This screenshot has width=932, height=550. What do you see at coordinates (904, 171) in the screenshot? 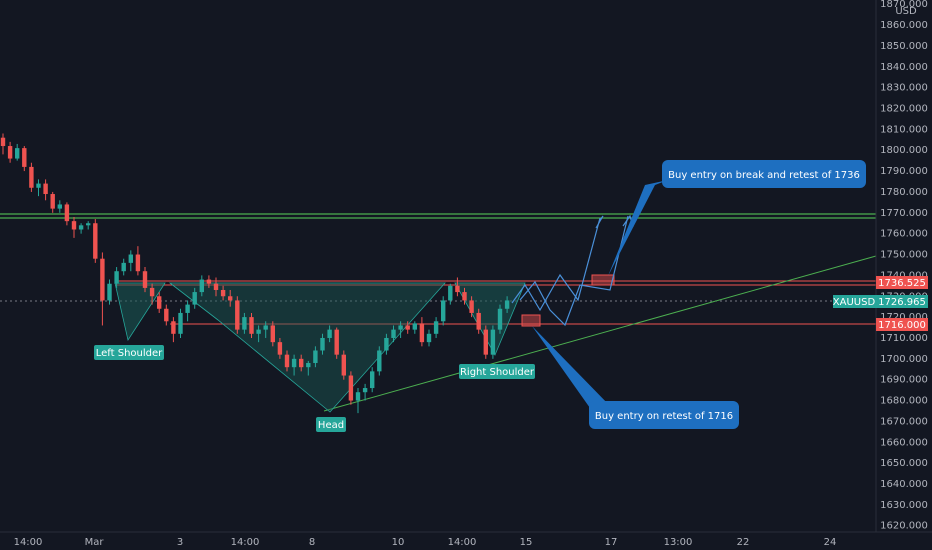
I see `y-tick-label: 1790.000` at bounding box center [904, 171].